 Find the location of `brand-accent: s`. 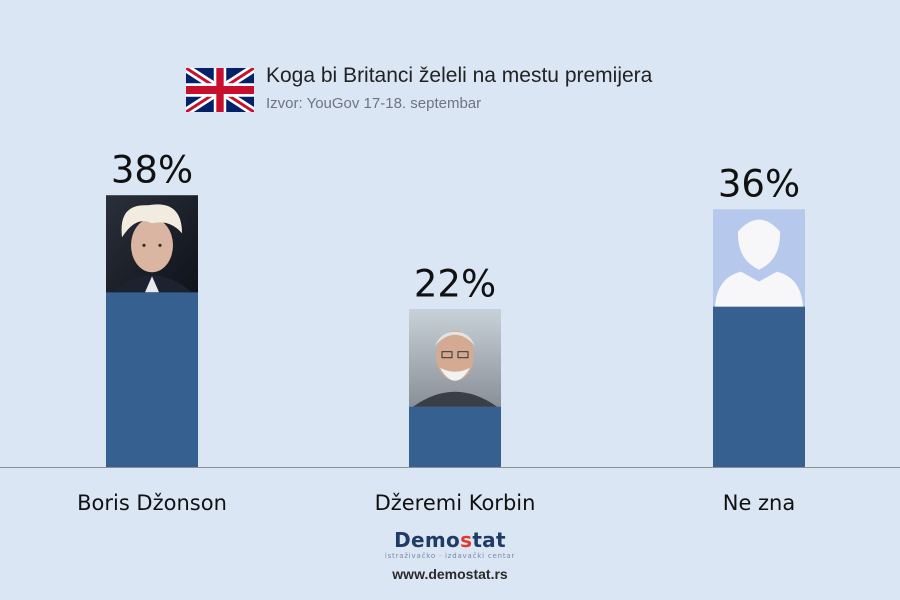

brand-accent: s is located at coordinates (466, 540).